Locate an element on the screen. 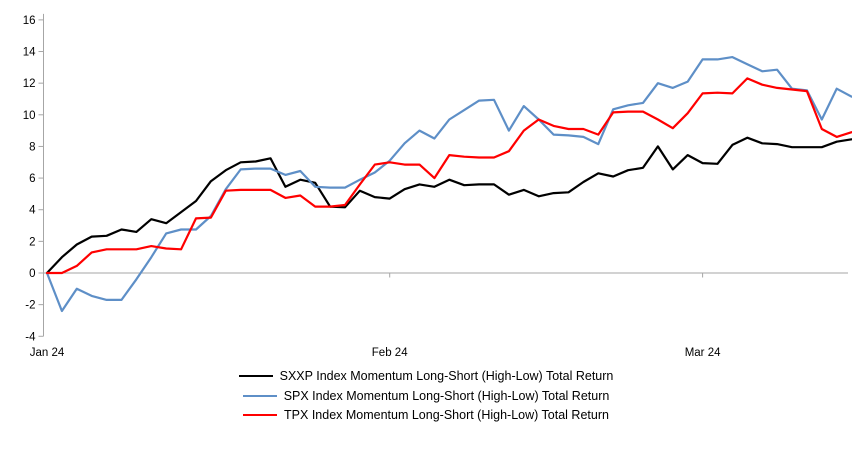 Image resolution: width=852 pixels, height=452 pixels. y-tick-label-6: 6 is located at coordinates (32, 179).